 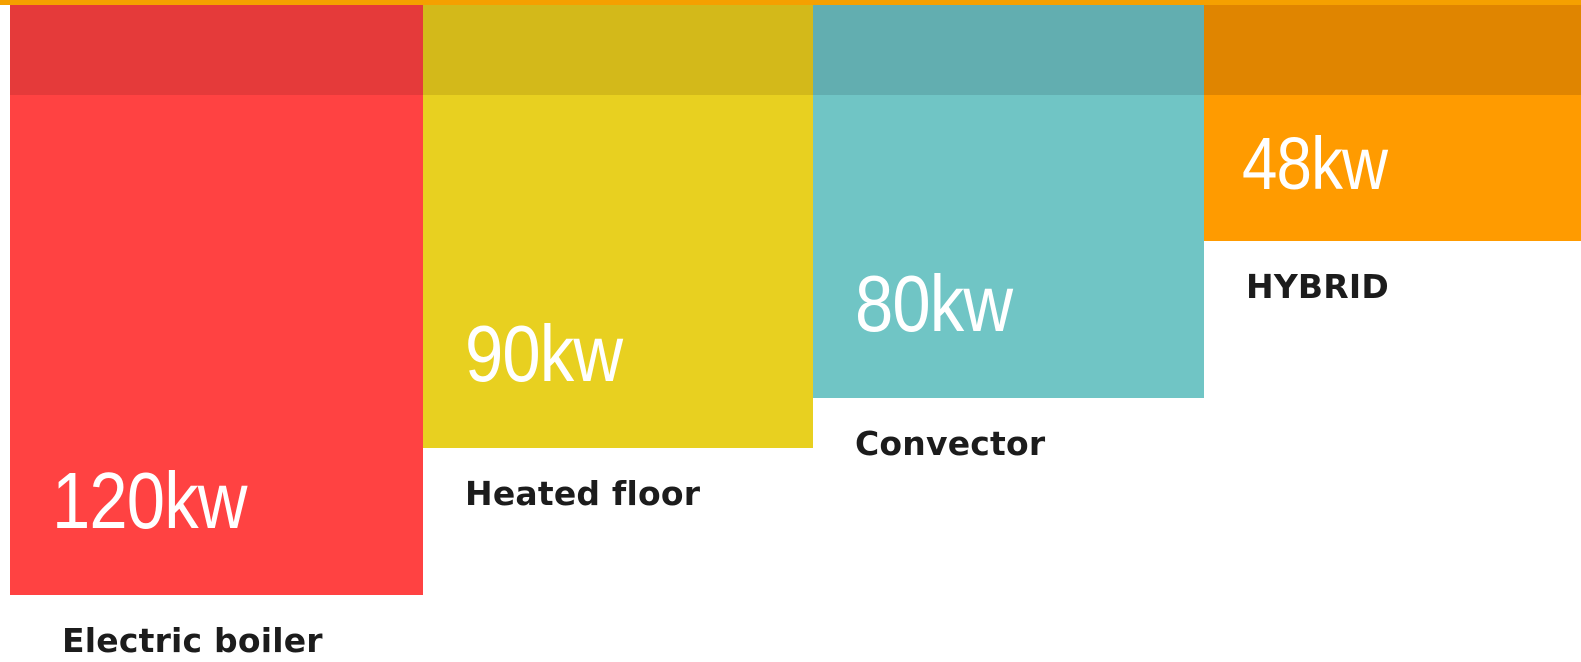 I want to click on category-label-convector: Convector, so click(x=950, y=443).